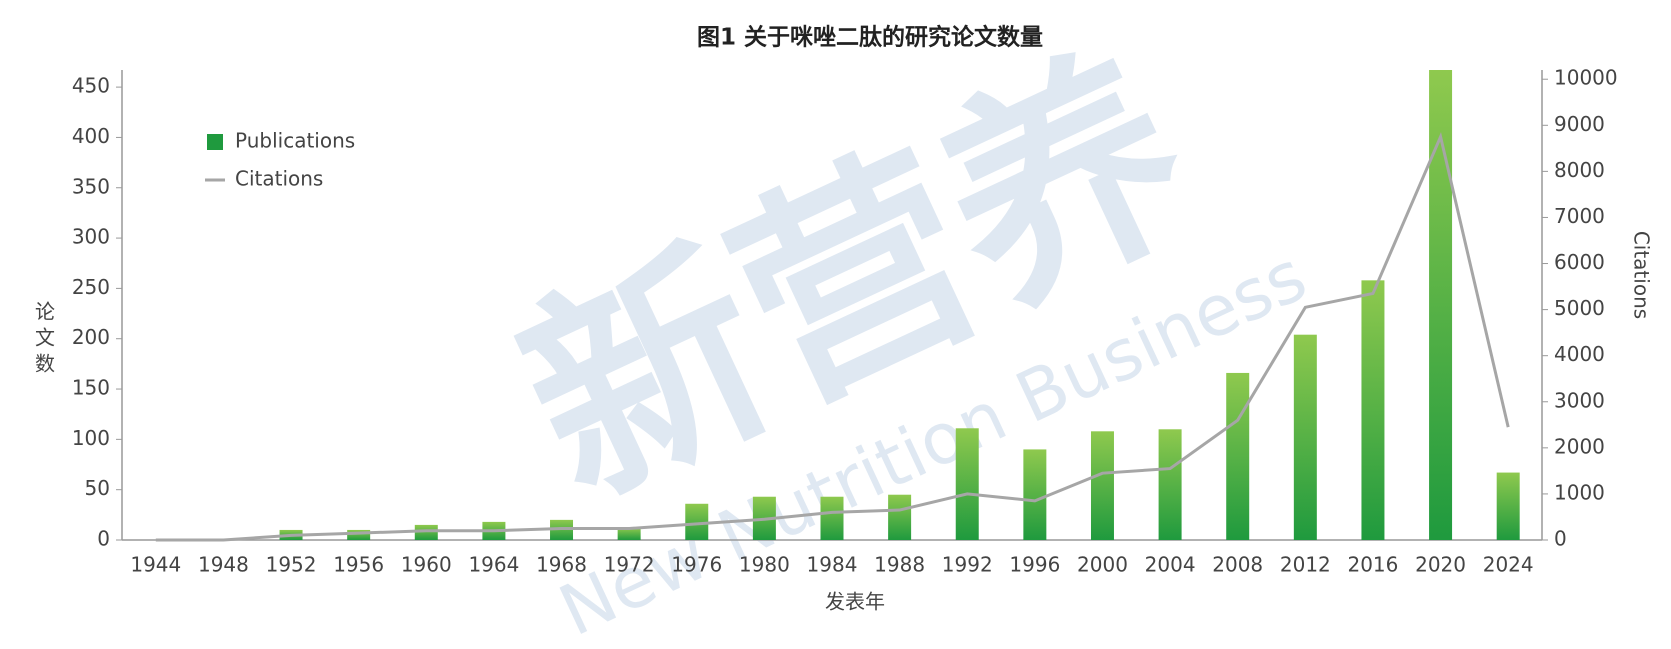 The image size is (1671, 649). What do you see at coordinates (1579, 262) in the screenshot?
I see `y2-tick-label: 6000` at bounding box center [1579, 262].